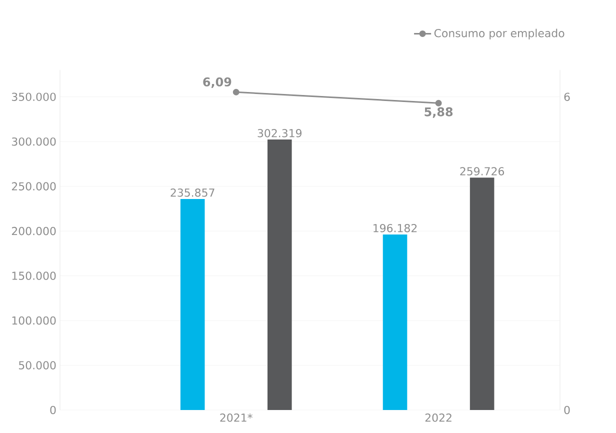 Image resolution: width=616 pixels, height=433 pixels. Describe the element at coordinates (567, 96) in the screenshot. I see `y2-tick-label: 6` at that location.